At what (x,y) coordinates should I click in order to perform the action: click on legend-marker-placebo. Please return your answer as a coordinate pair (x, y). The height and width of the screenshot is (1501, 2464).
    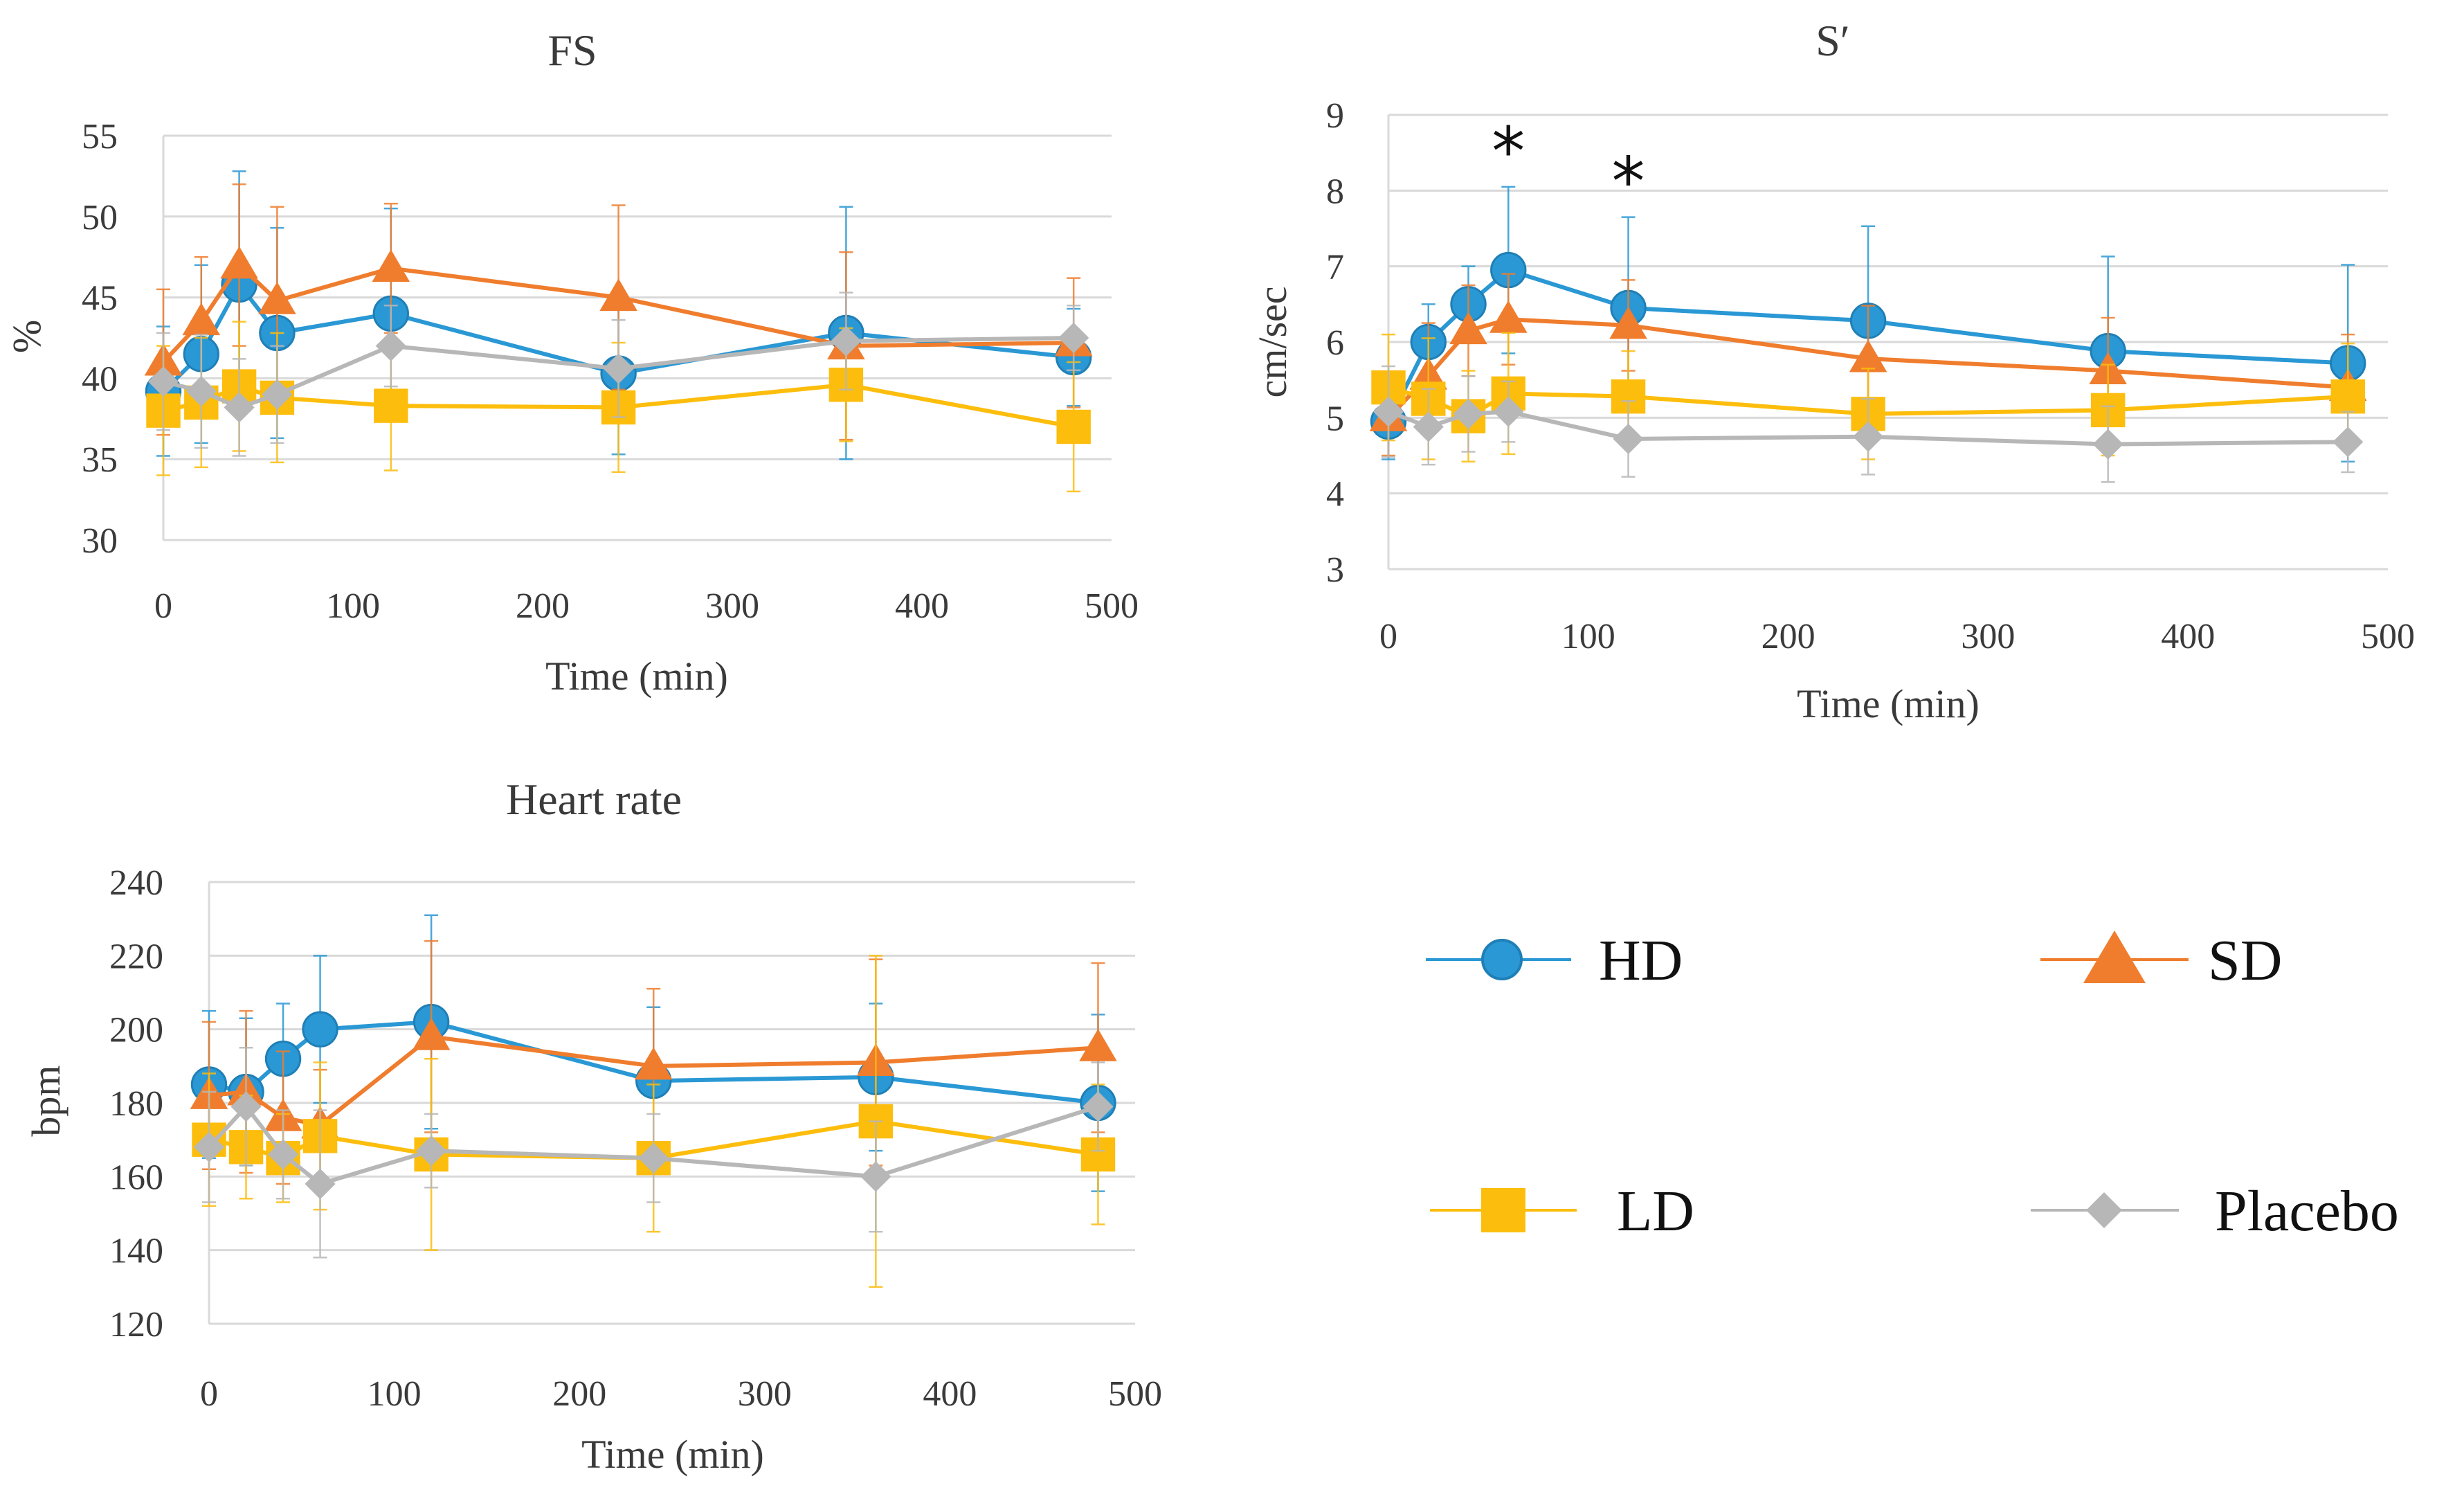
    Looking at the image, I should click on (2104, 1210).